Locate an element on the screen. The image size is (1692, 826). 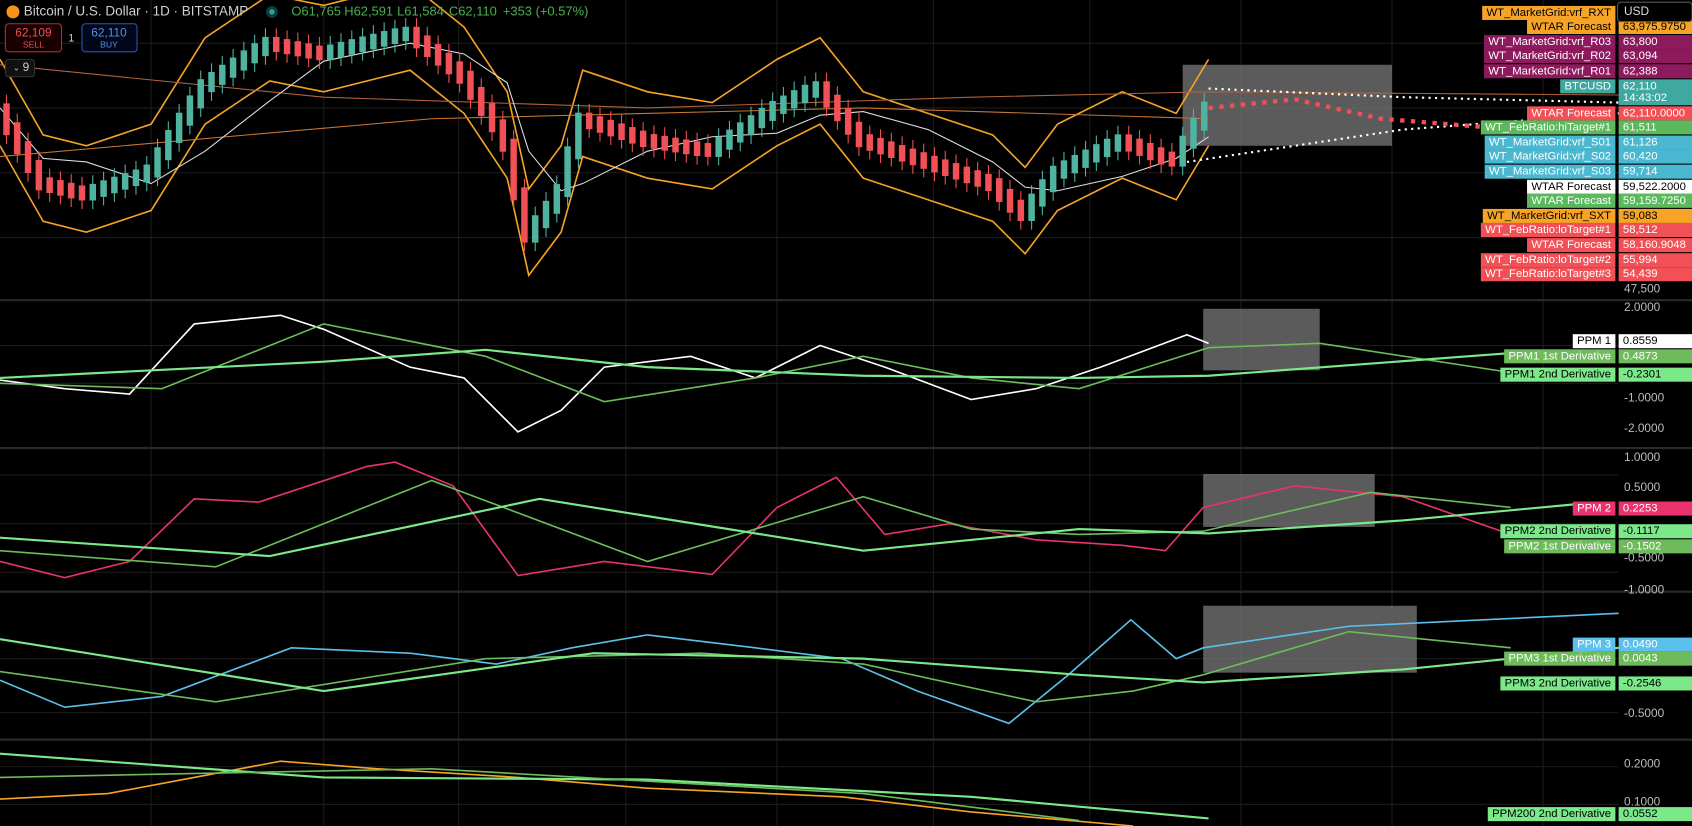
axis-tick-label: 0.5000 is located at coordinates (1642, 487).